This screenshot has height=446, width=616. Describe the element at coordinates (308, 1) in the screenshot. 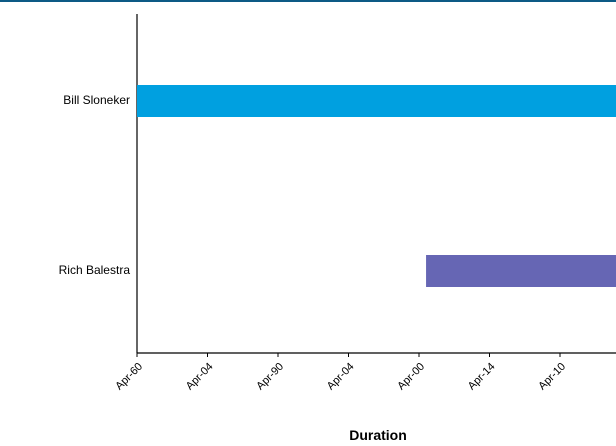

I see `top-rule` at that location.